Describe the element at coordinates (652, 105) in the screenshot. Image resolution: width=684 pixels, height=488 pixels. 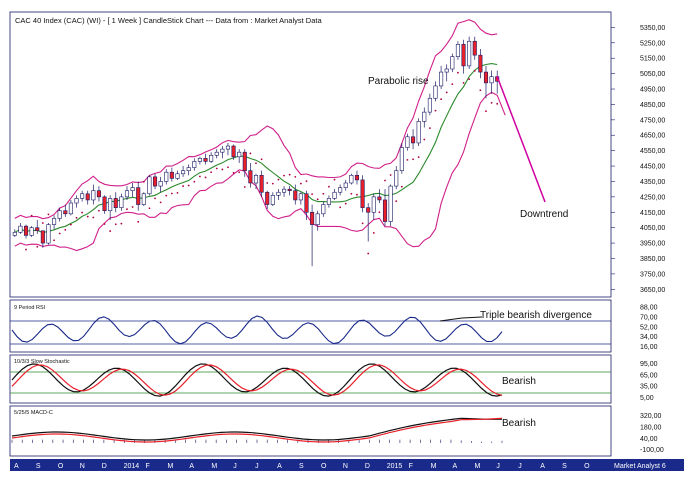
I see `price-tick-label: 4850,00` at that location.